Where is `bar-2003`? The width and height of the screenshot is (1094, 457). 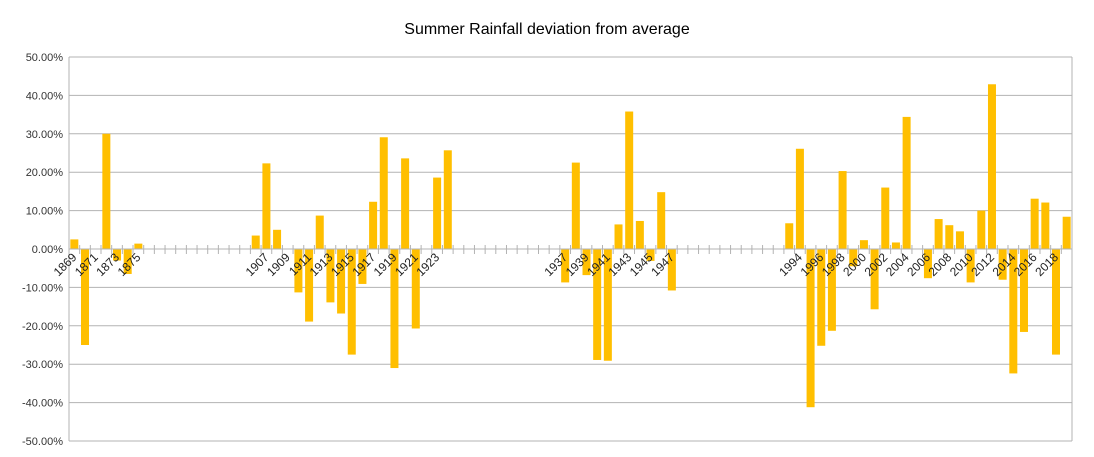 bar-2003 is located at coordinates (895, 245).